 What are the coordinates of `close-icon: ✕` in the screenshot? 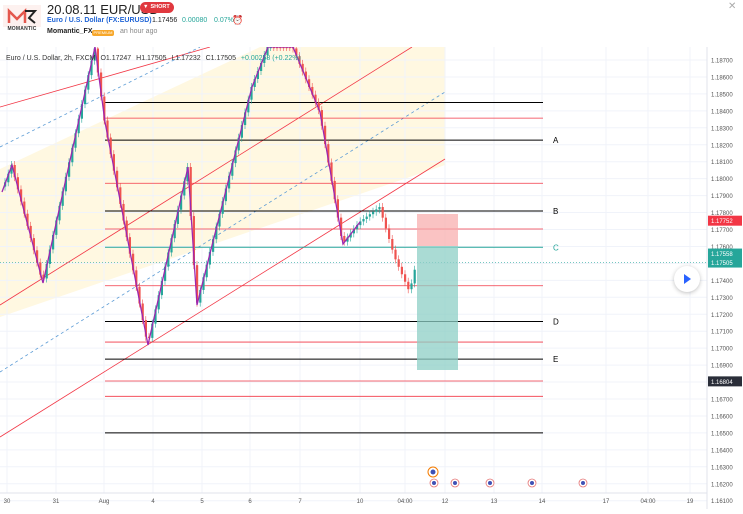 It's located at (732, 6).